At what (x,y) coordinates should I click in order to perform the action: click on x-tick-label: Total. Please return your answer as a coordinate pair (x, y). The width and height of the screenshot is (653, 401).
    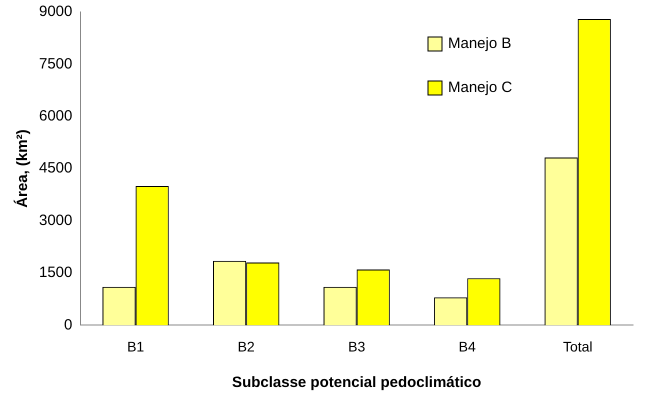
    Looking at the image, I should click on (577, 346).